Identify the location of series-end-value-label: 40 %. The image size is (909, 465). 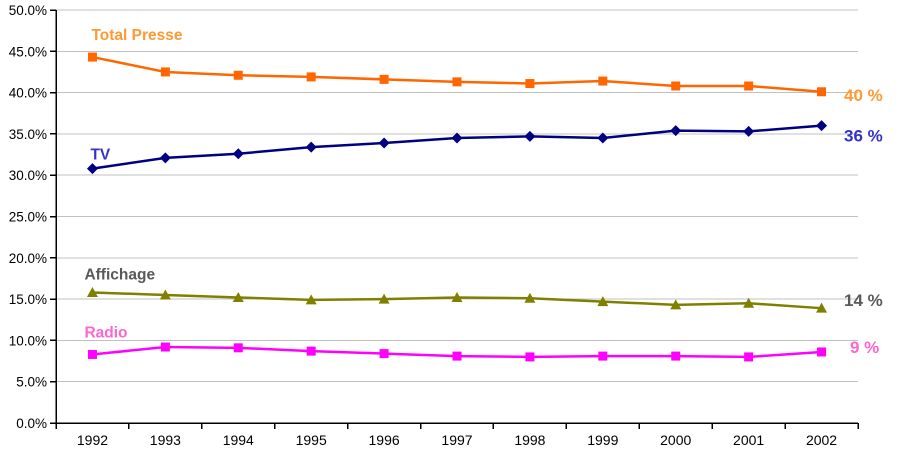
(863, 95).